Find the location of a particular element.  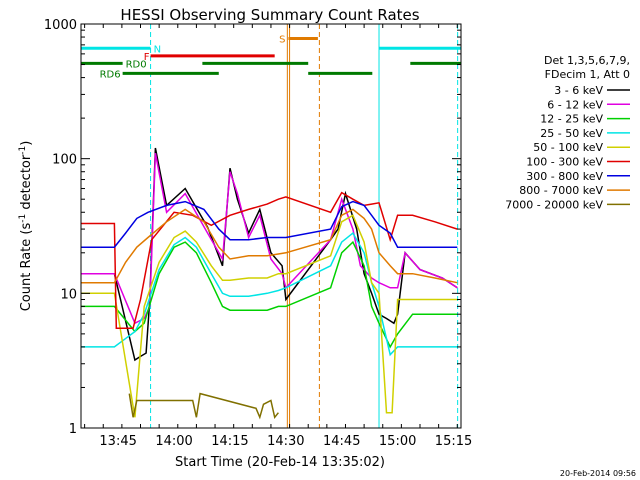

legend-label-4: 50 - 100 keV is located at coordinates (568, 147).